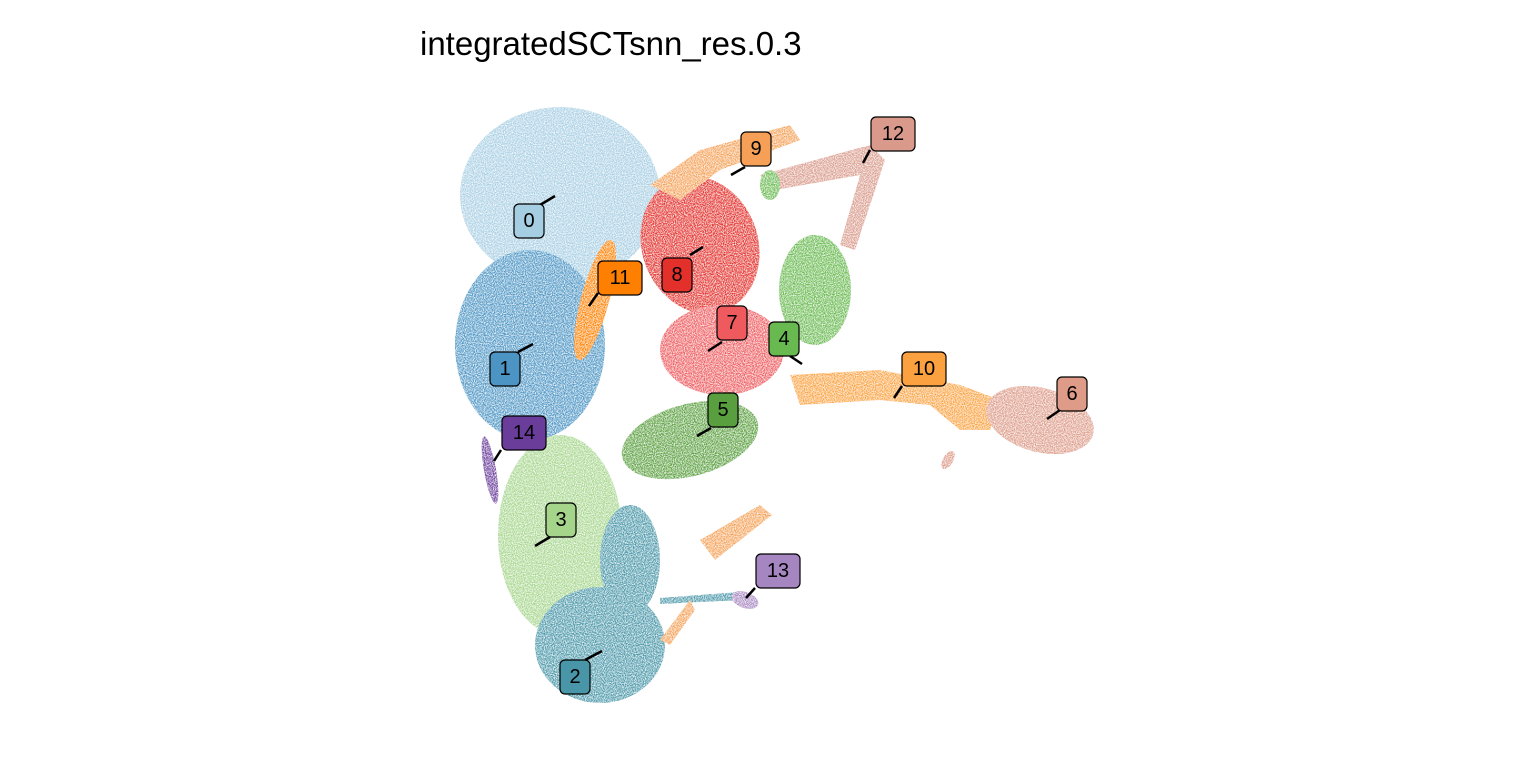 This screenshot has width=1536, height=768. I want to click on cluster-label: 11, so click(620, 278).